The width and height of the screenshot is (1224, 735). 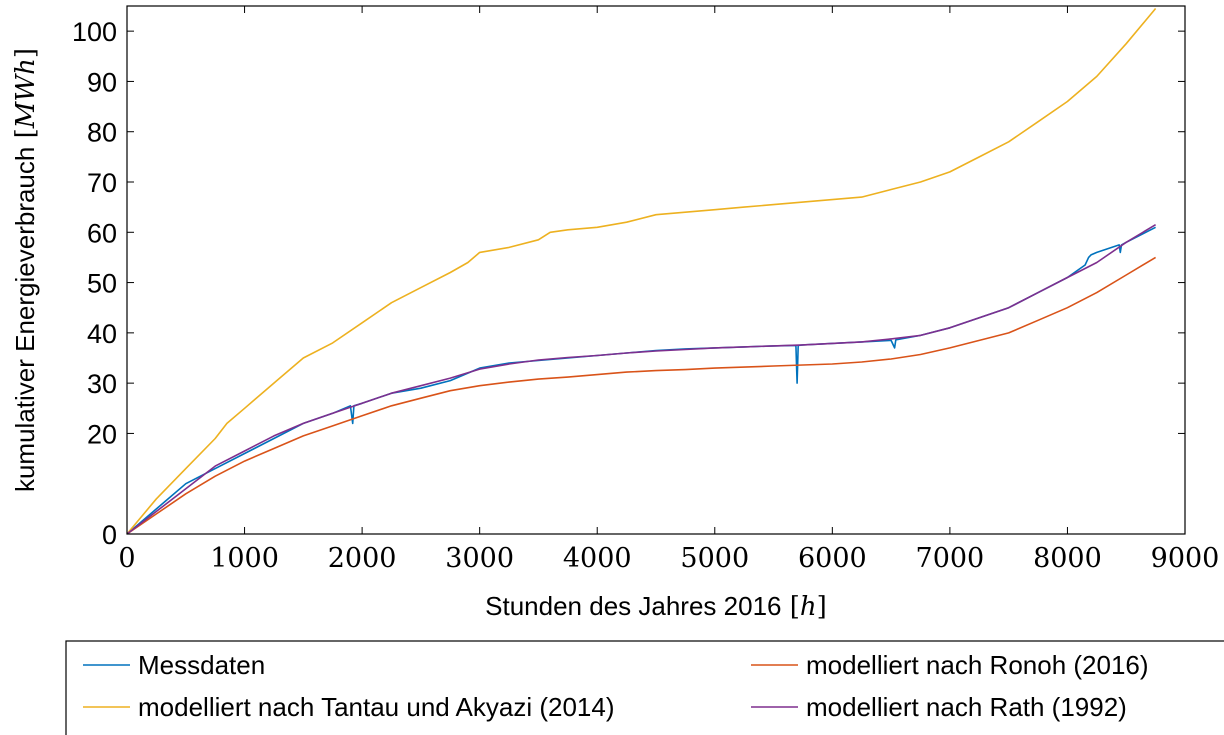 I want to click on x-tick-label-7: 7000, so click(x=950, y=558).